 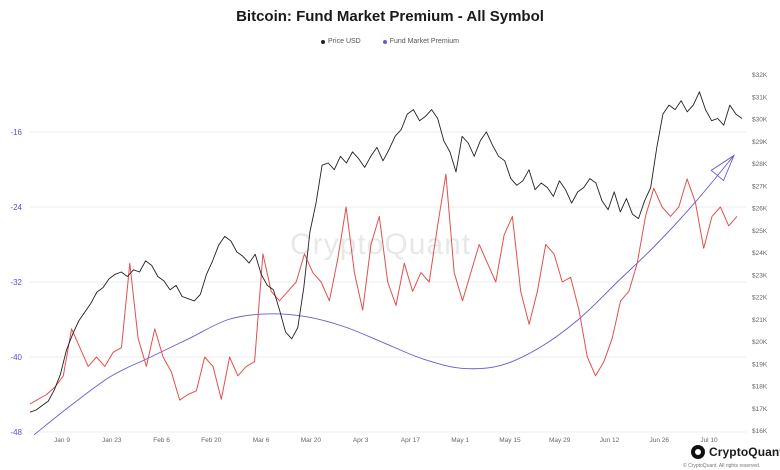 What do you see at coordinates (760, 387) in the screenshot?
I see `right-tick-label: $18K` at bounding box center [760, 387].